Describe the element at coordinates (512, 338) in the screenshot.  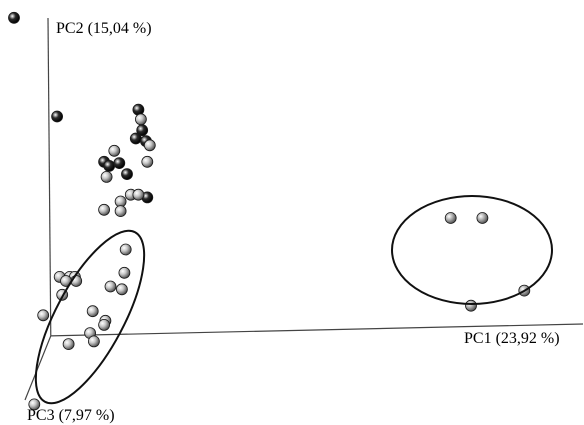
I see `pc1-axis-label: PC1 (23,92 %)` at that location.